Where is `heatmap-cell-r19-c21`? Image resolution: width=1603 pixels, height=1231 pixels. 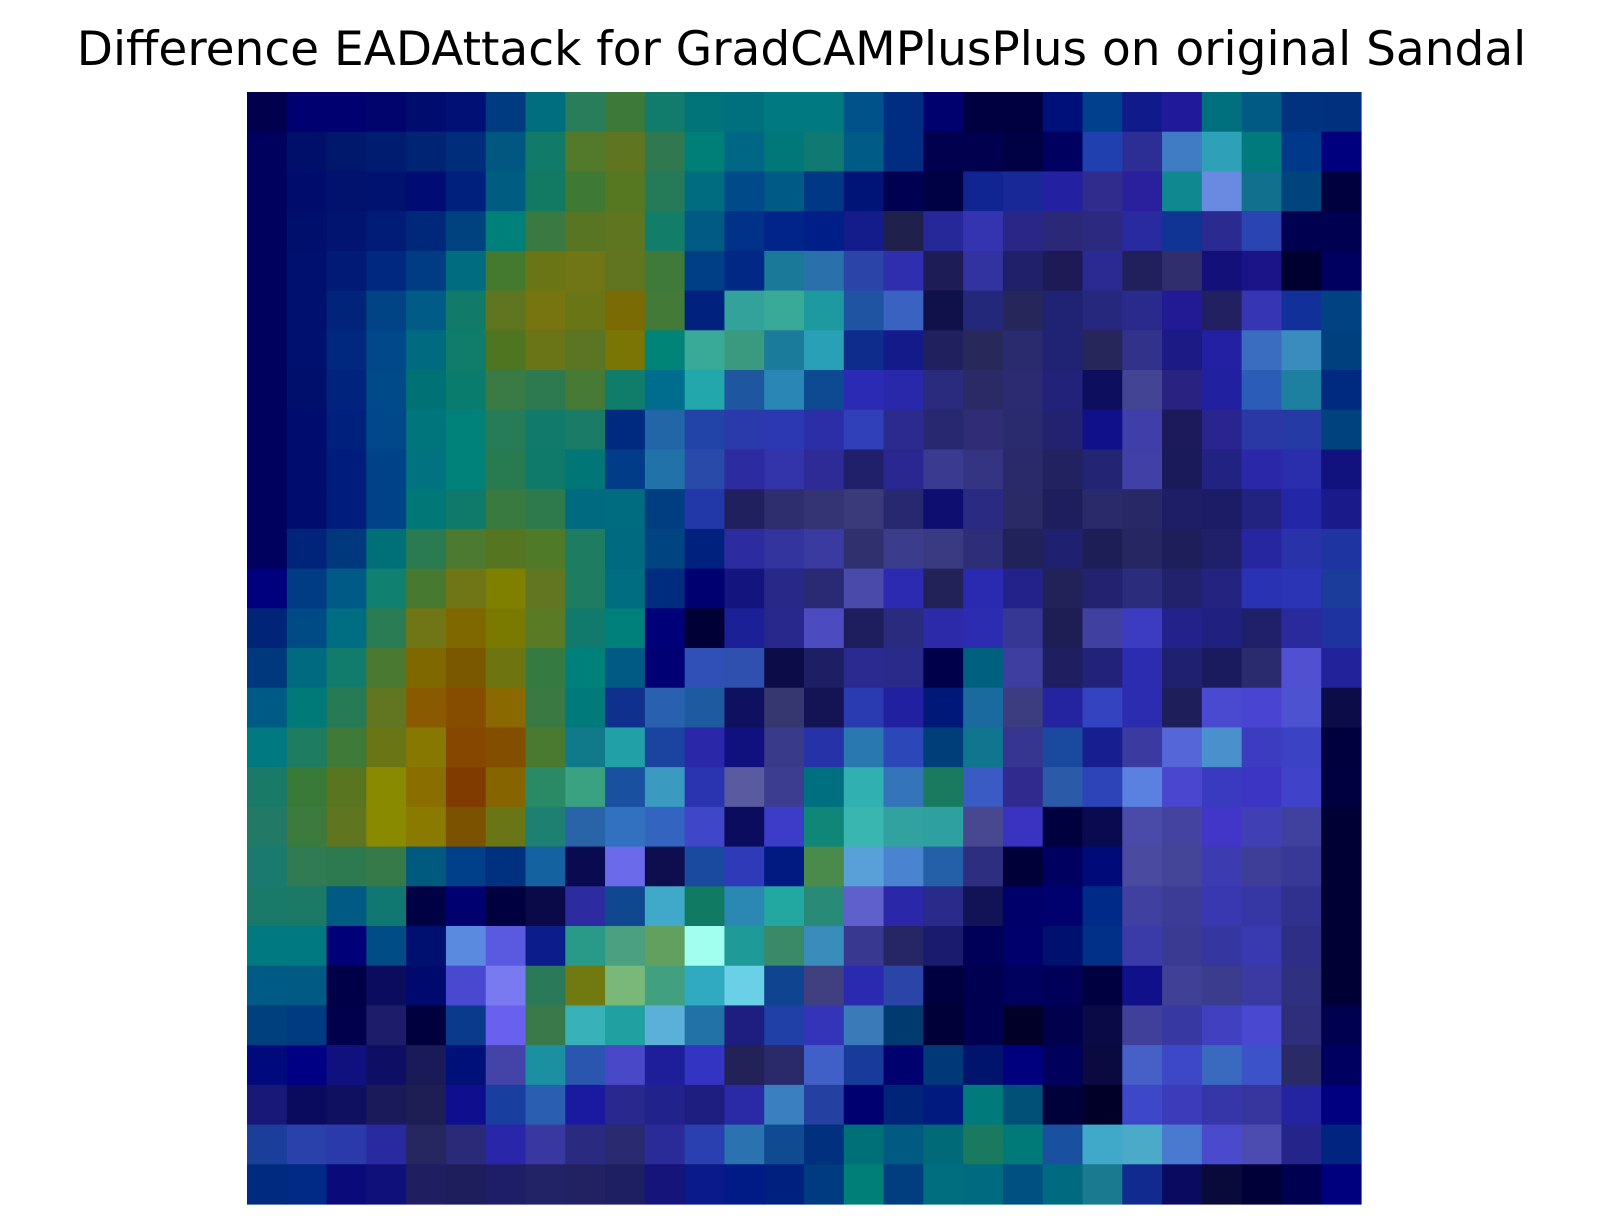
heatmap-cell-r19-c21 is located at coordinates (1102, 866).